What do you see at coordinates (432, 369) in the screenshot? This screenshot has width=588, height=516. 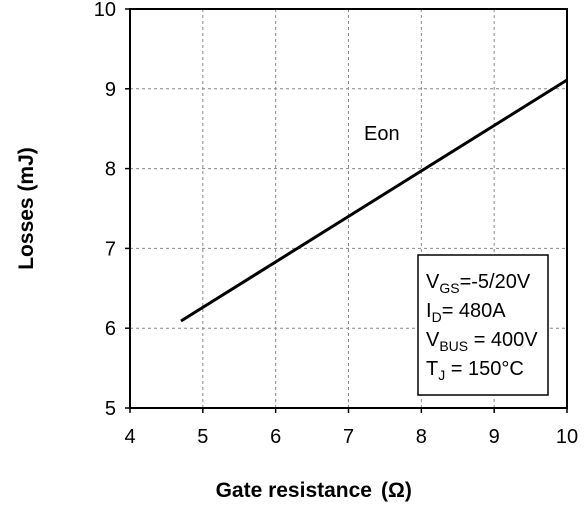 I see `condition-symbol: T` at bounding box center [432, 369].